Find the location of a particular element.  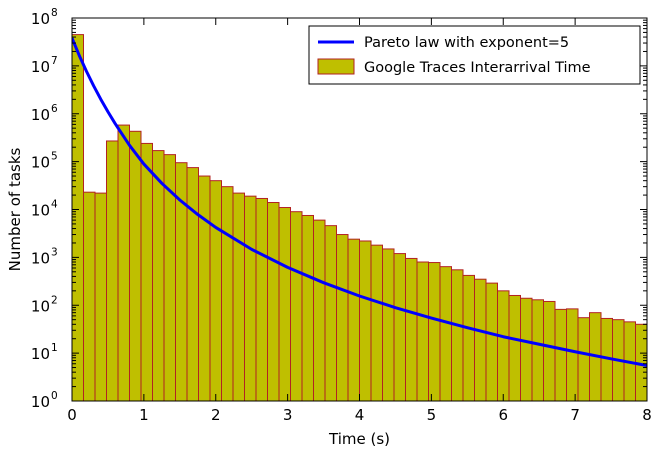

legend-bar-label: Google Traces Interarrival Time is located at coordinates (477, 68).